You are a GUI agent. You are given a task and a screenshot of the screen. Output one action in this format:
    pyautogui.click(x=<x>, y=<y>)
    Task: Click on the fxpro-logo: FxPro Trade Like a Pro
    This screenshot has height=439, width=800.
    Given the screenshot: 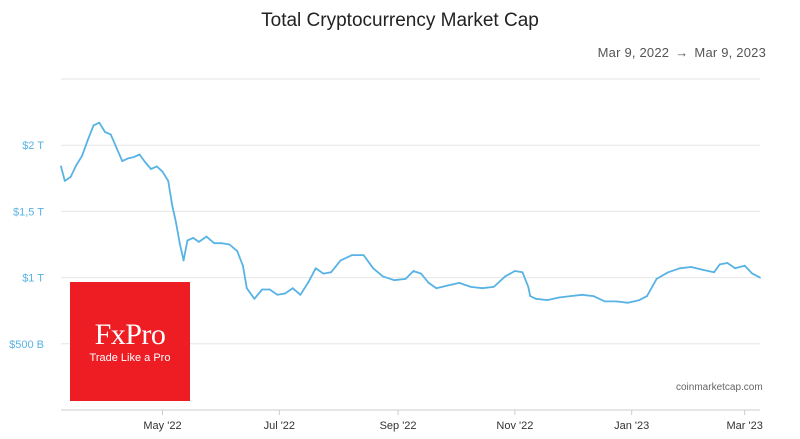 What is the action you would take?
    pyautogui.click(x=130, y=341)
    